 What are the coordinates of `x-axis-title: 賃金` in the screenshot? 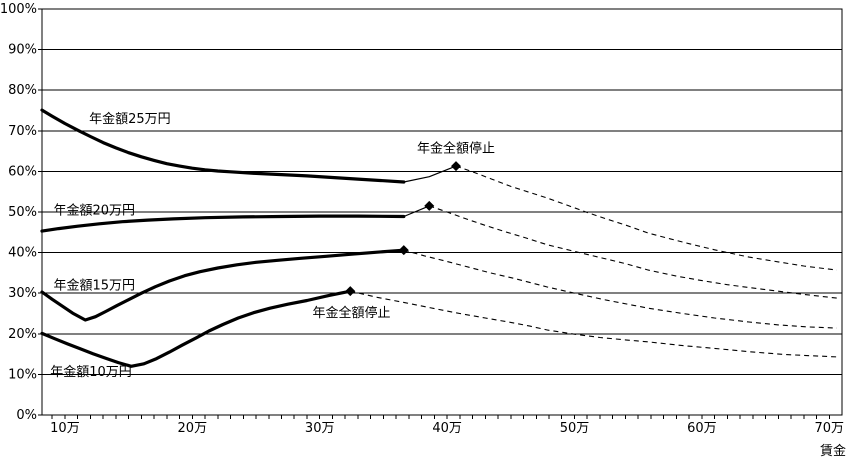 It's located at (833, 451).